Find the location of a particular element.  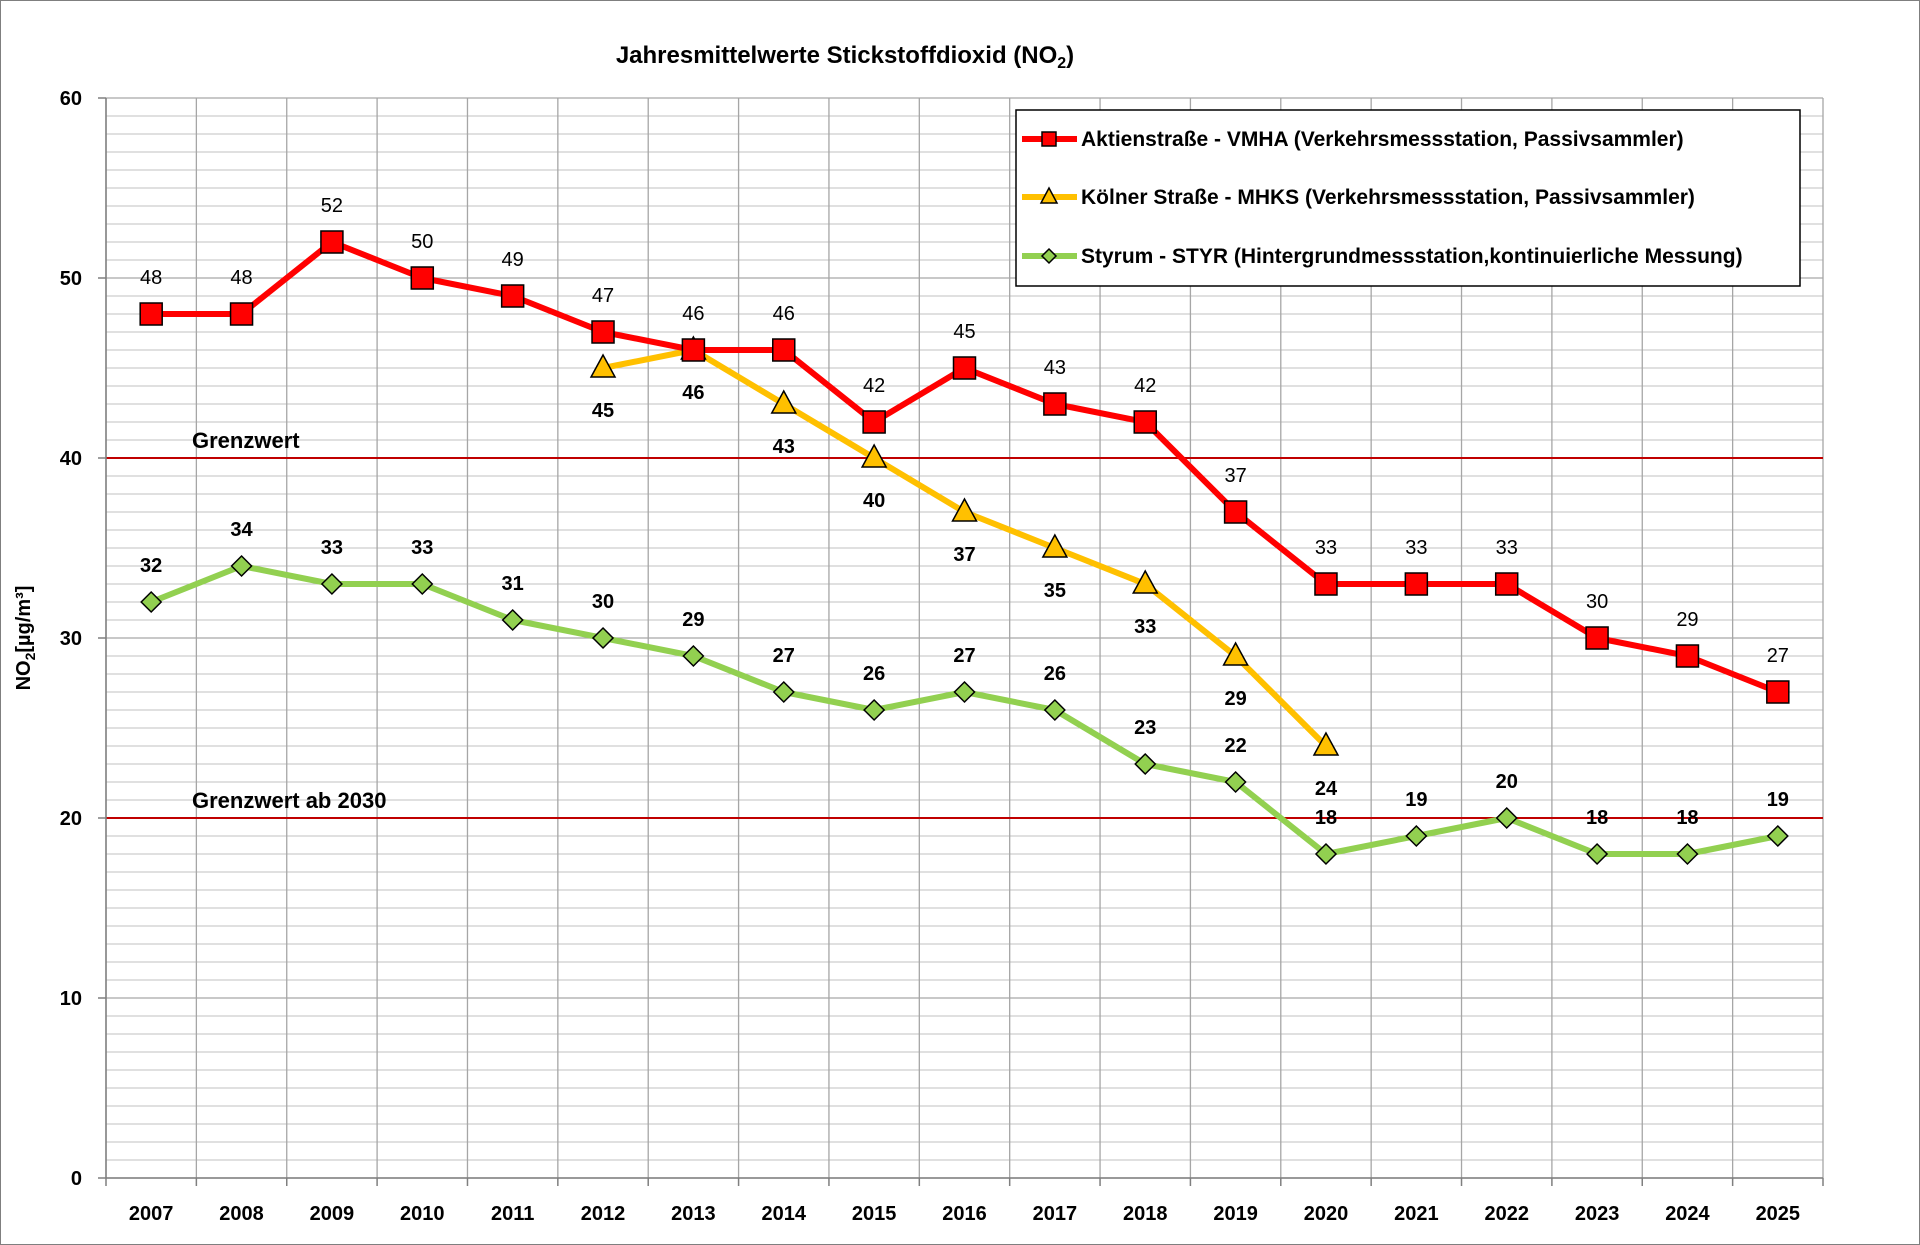

x-tick-label: 2007 is located at coordinates (151, 1214).